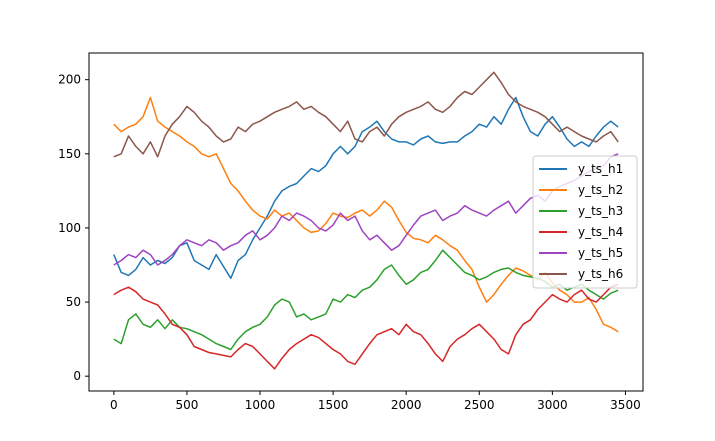 The height and width of the screenshot is (441, 715). I want to click on y-axis: 0 50 100 150 200, so click(73, 228).